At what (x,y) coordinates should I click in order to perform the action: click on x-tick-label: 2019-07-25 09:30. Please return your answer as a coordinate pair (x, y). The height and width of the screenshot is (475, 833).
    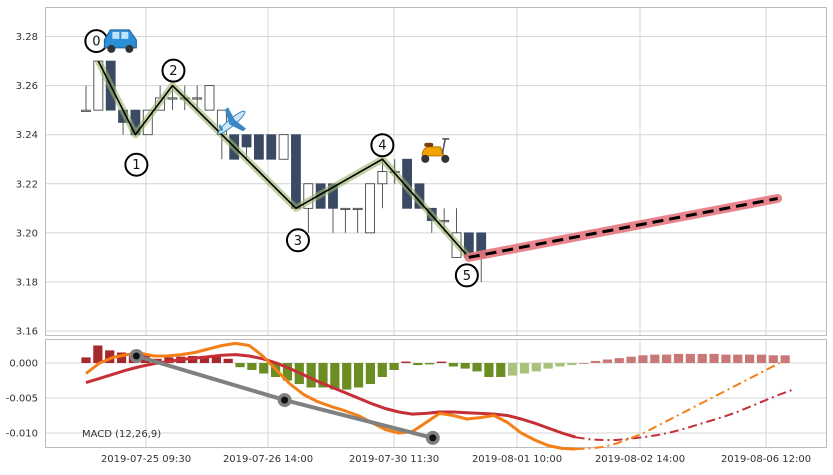
    Looking at the image, I should click on (146, 459).